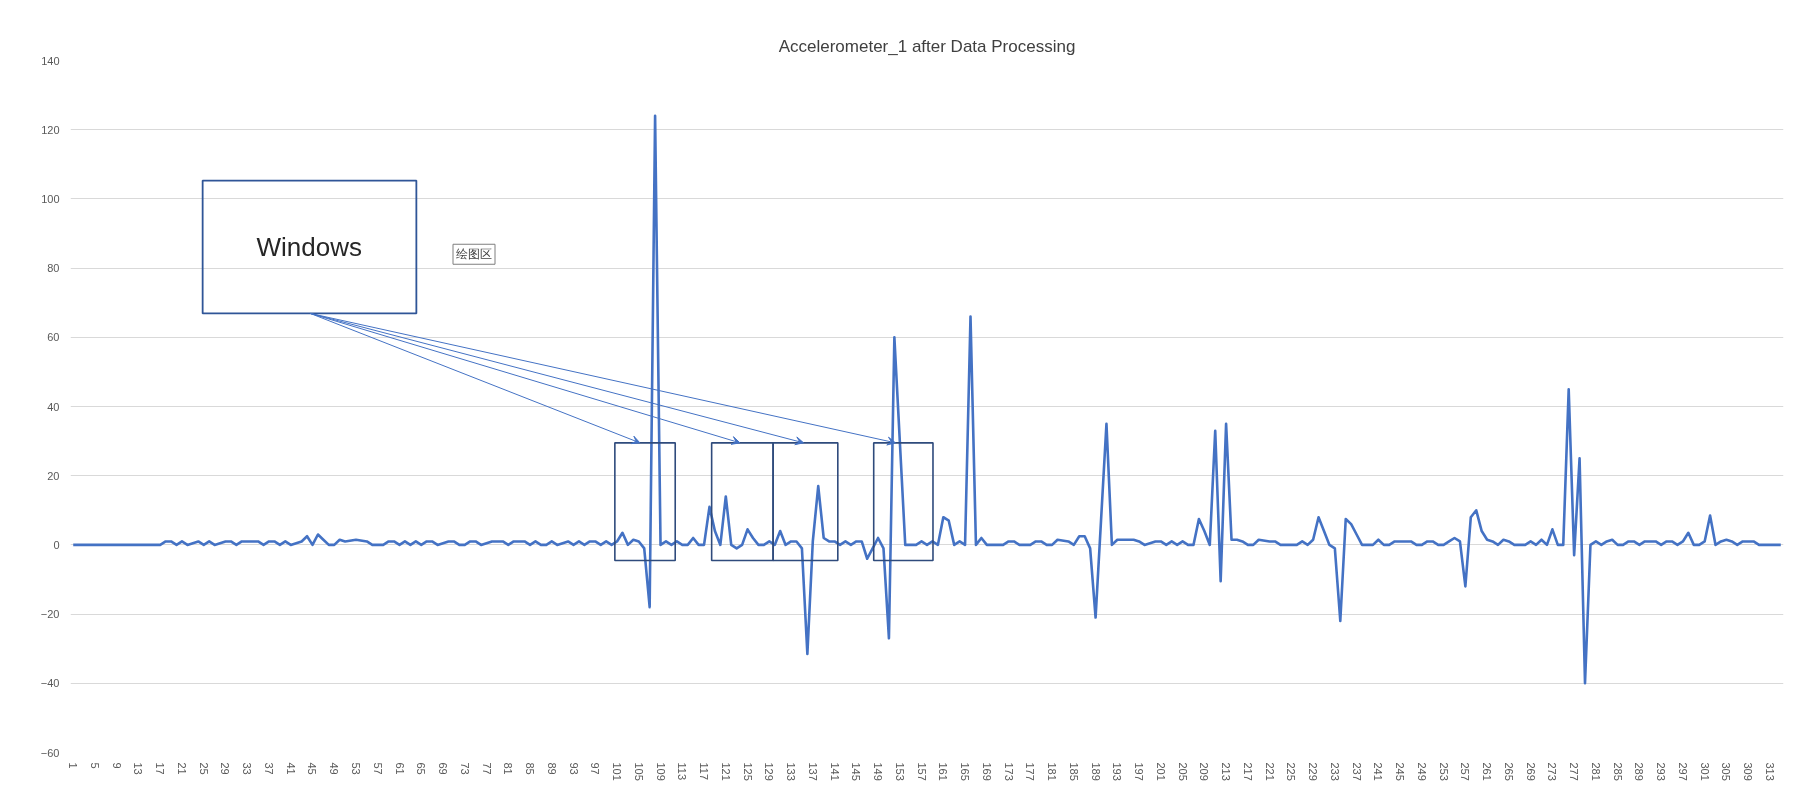  What do you see at coordinates (551, 768) in the screenshot?
I see `x-tick-label: 89` at bounding box center [551, 768].